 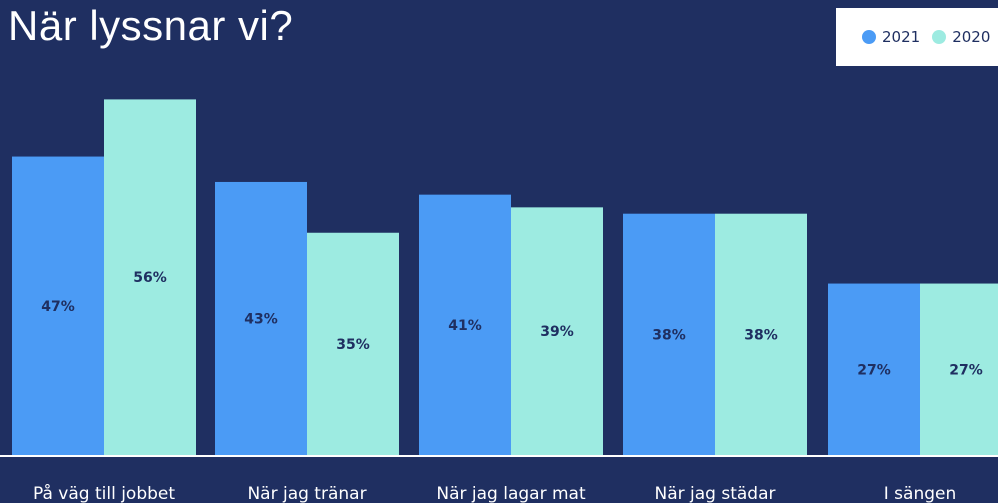 I want to click on value-label-2020-2: 39%, so click(x=557, y=332).